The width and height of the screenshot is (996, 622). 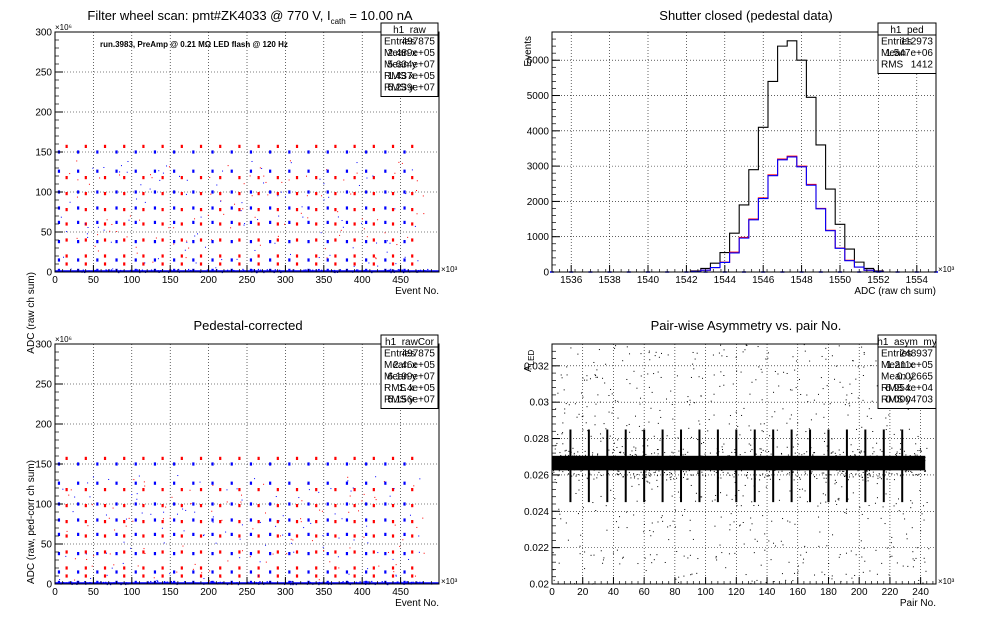 I want to click on statsbox-label: Mean x, so click(x=897, y=365).